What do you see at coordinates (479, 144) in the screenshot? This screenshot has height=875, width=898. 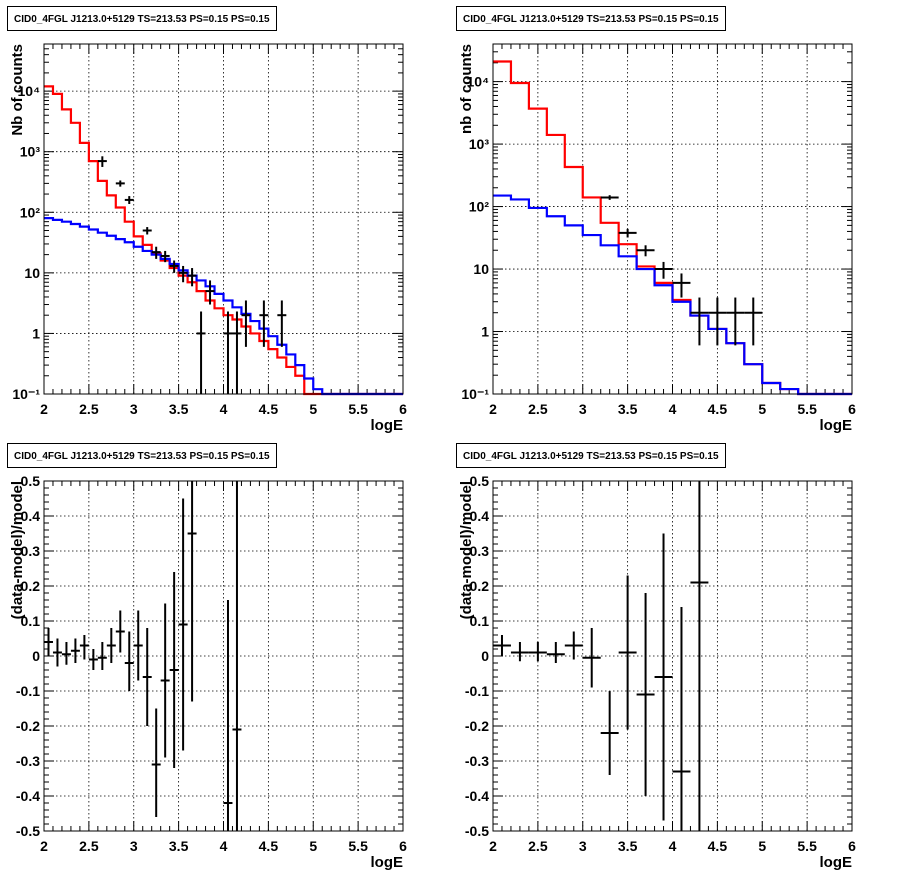 I see `y-tick-label: 10³` at bounding box center [479, 144].